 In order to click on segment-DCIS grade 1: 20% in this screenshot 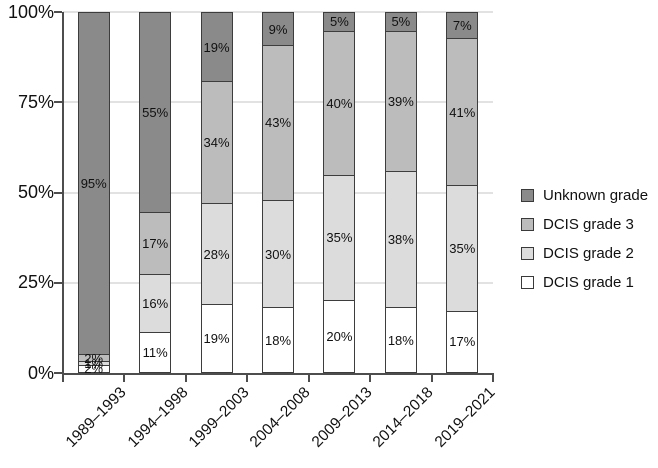, I will do `click(339, 336)`.